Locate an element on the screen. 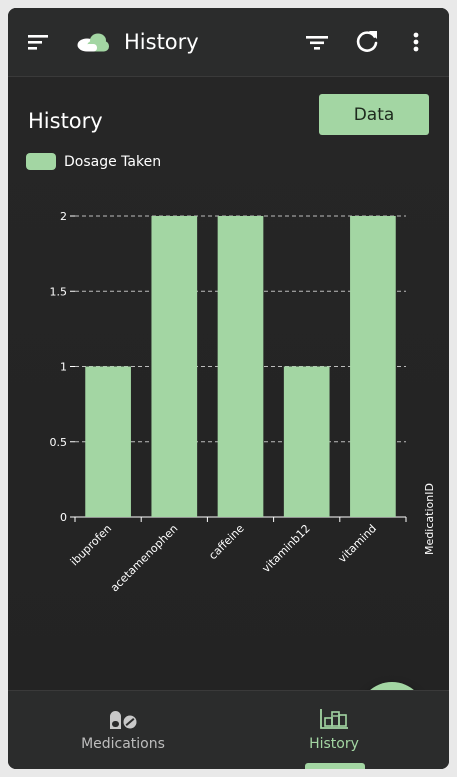 The width and height of the screenshot is (457, 777). legend-swatch is located at coordinates (41, 161).